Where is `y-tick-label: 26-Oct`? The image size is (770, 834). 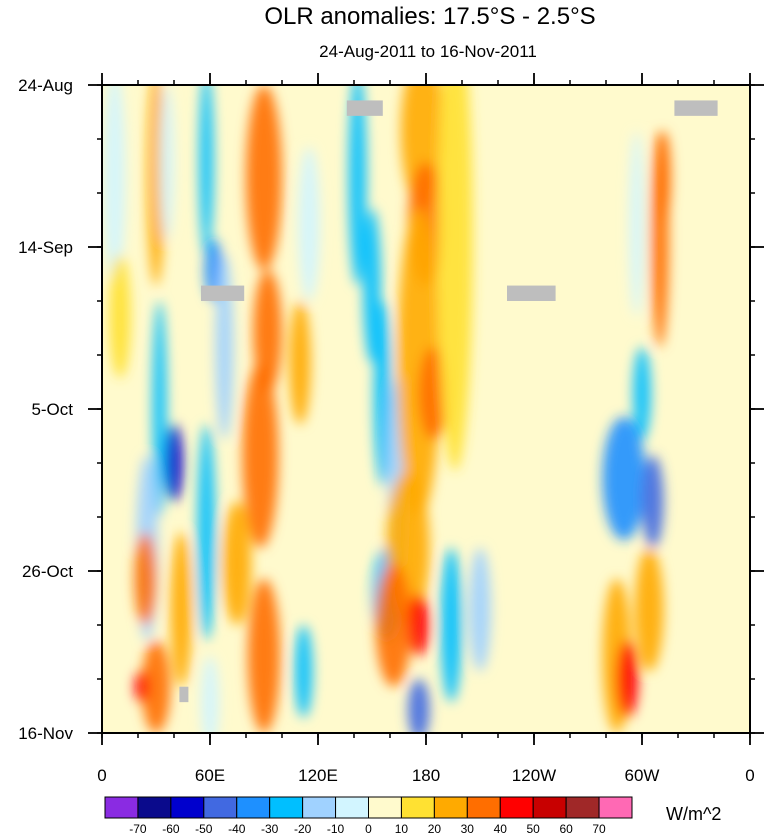 y-tick-label: 26-Oct is located at coordinates (47, 571).